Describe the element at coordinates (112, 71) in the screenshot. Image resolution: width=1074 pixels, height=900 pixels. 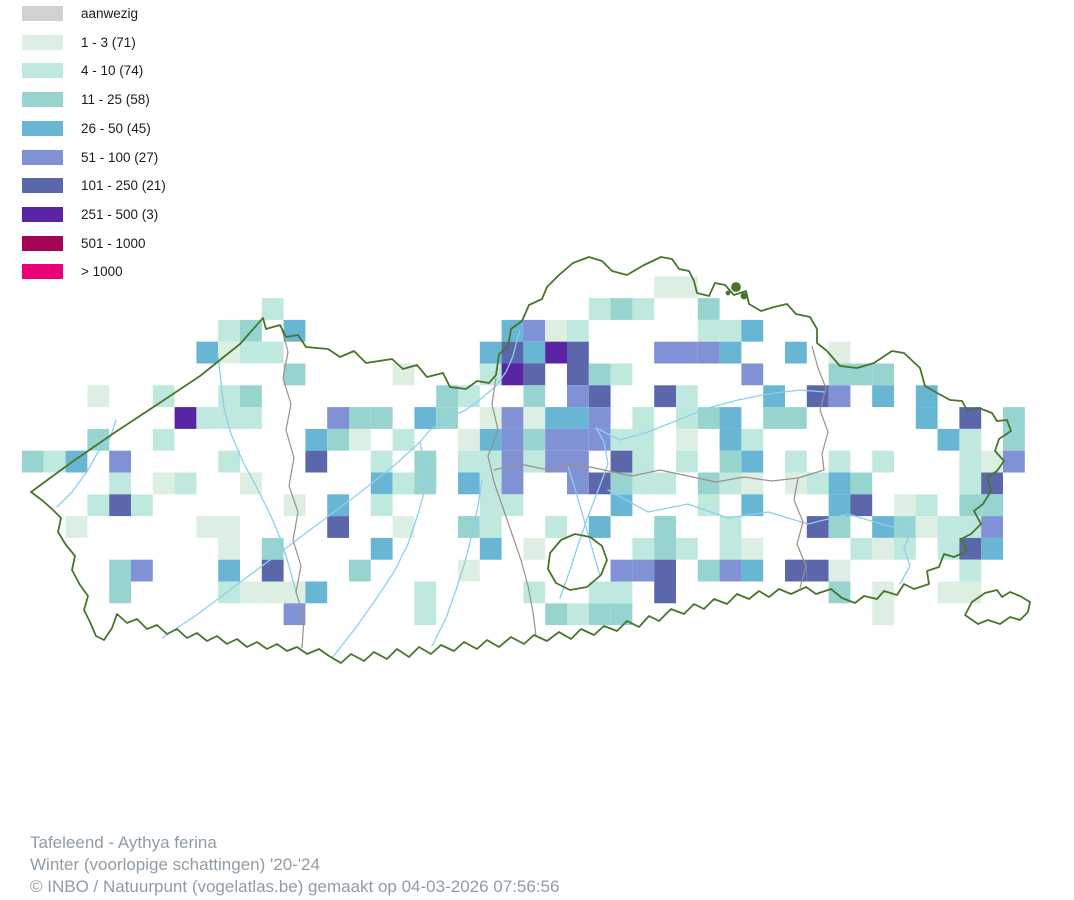
I see `legend-label: 4 - 10 (74)` at that location.